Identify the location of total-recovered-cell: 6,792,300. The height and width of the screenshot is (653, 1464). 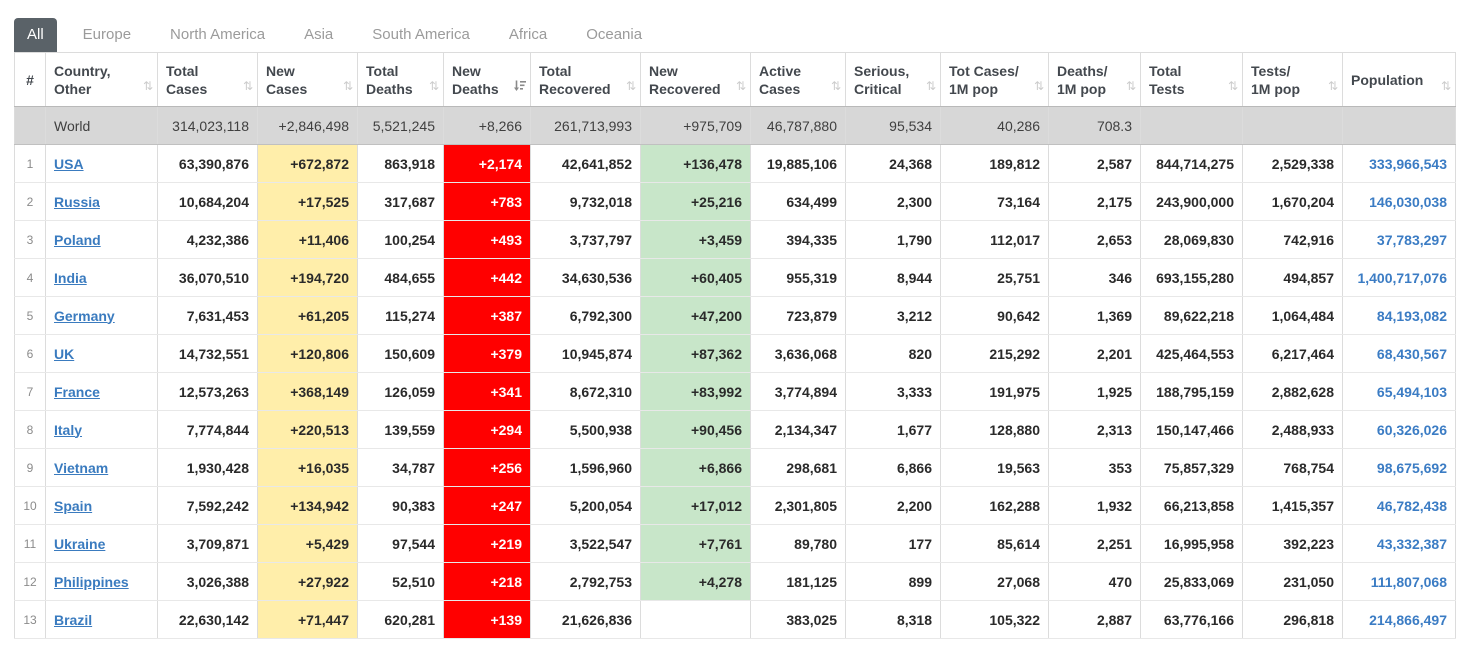
(585, 315).